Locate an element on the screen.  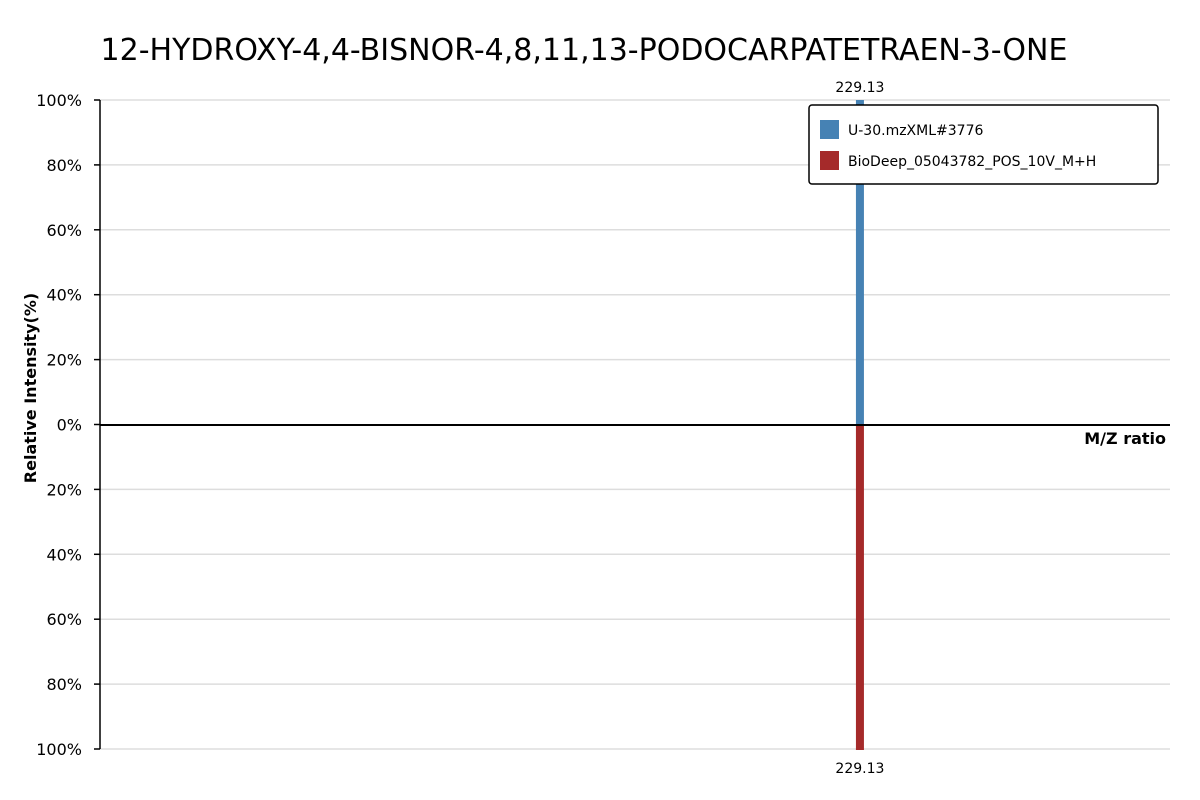
peaks is located at coordinates (859, 425).